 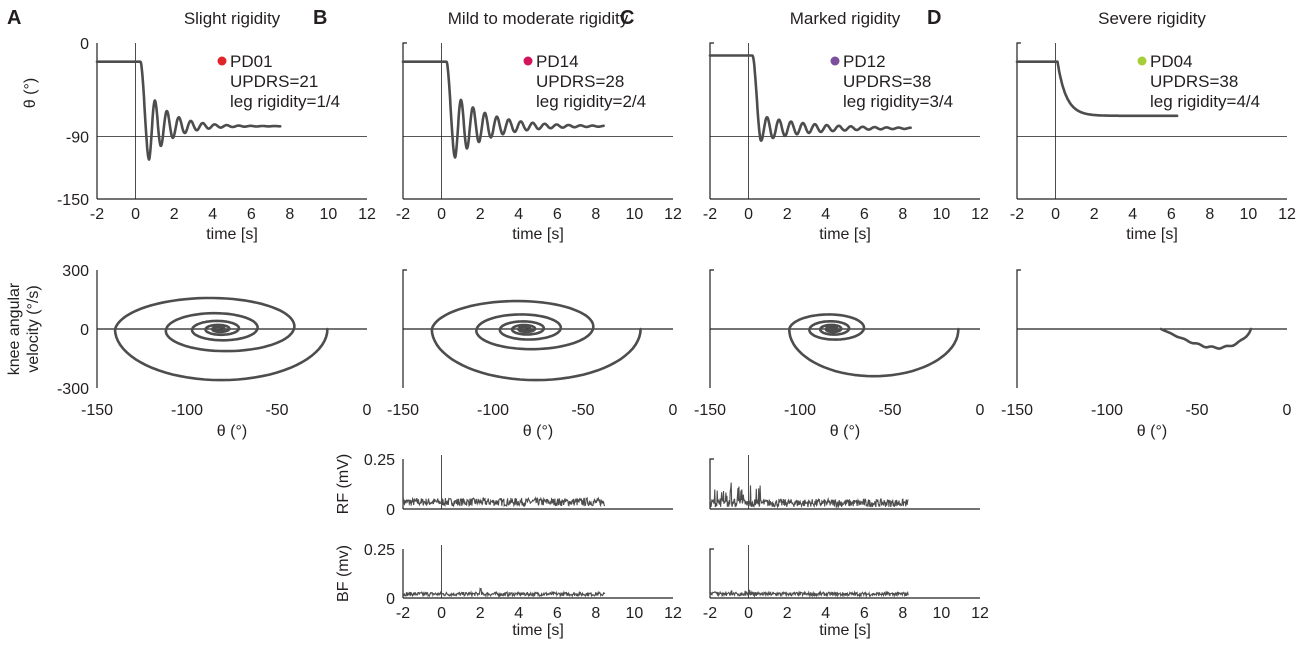 I want to click on panel-c-phase-trace, so click(x=873, y=345).